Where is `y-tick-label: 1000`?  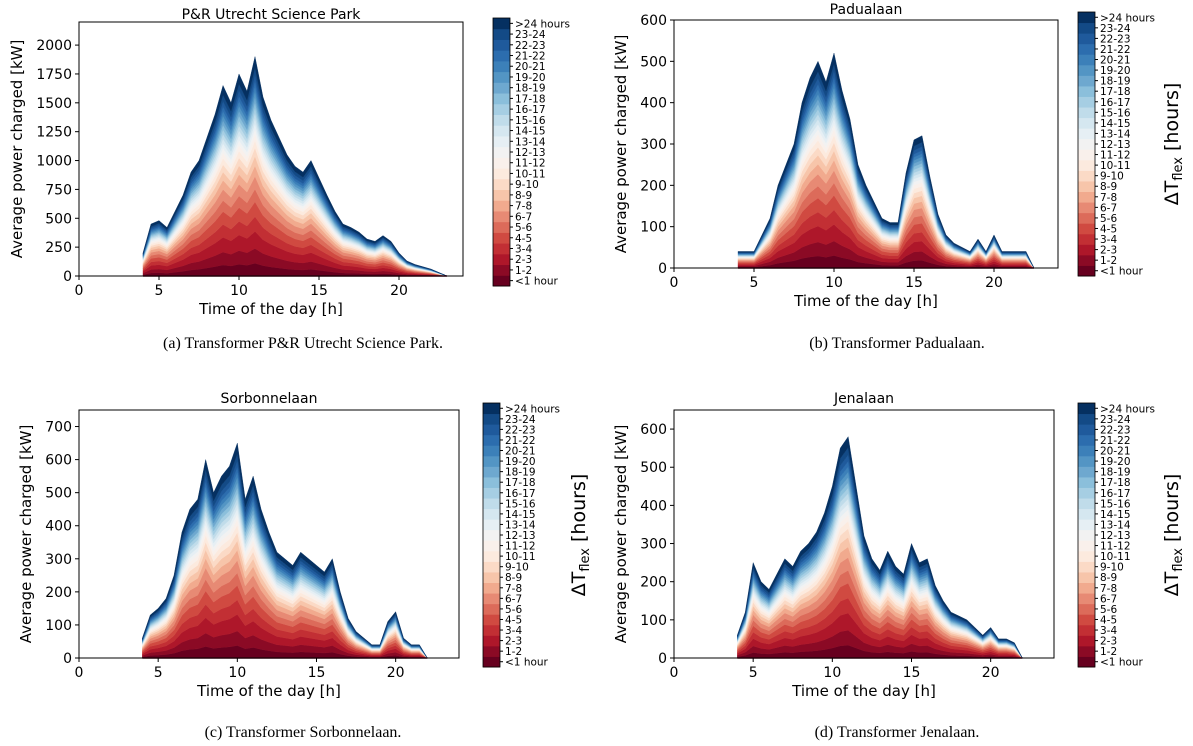 y-tick-label: 1000 is located at coordinates (54, 162).